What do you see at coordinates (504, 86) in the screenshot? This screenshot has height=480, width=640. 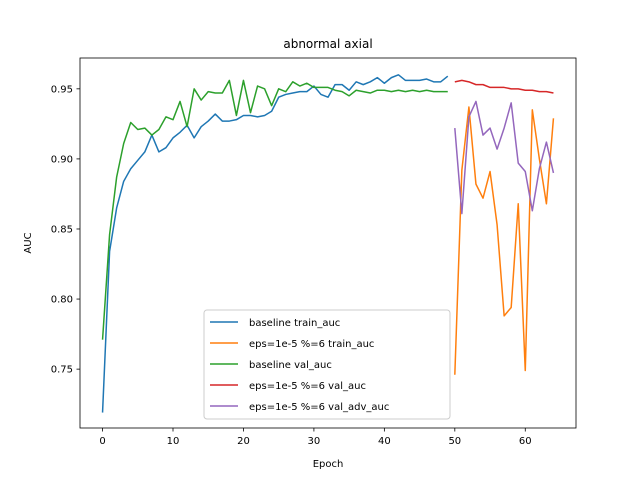 I see `series-line-eps-1e-5-6-val-auc` at bounding box center [504, 86].